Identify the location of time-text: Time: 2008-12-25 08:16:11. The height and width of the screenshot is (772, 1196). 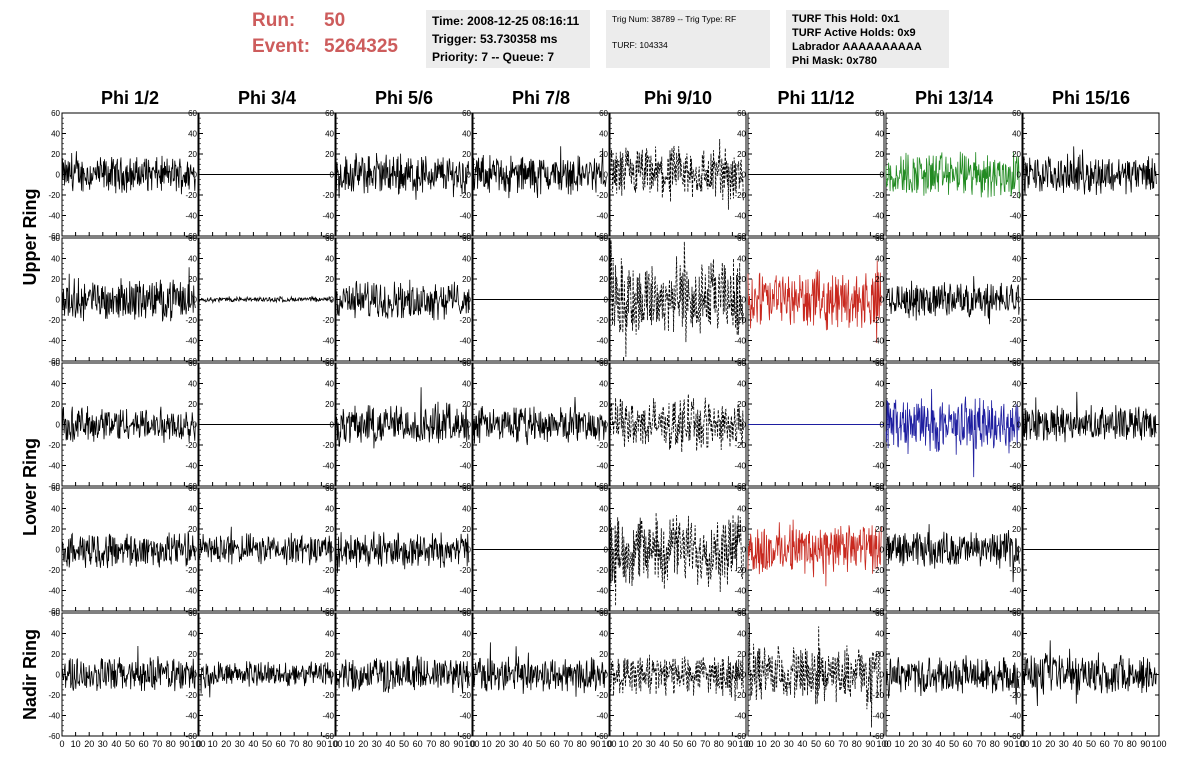
(506, 21).